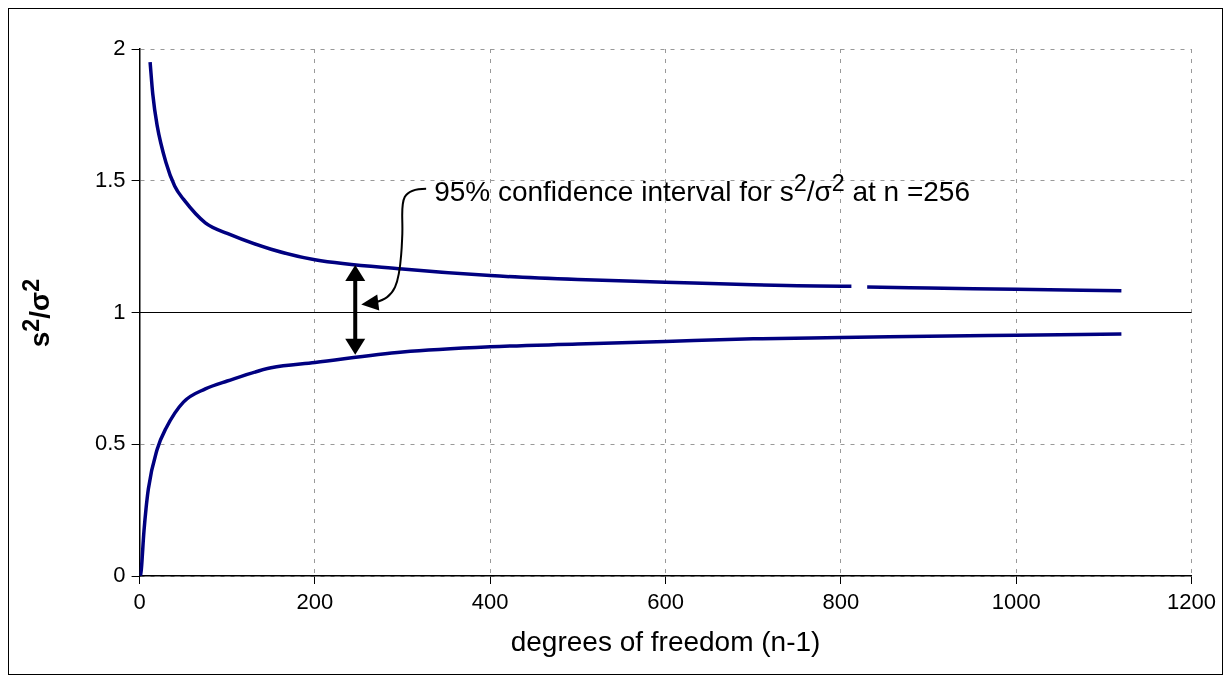 This screenshot has height=683, width=1231. I want to click on y-tick-label: 1, so click(119, 311).